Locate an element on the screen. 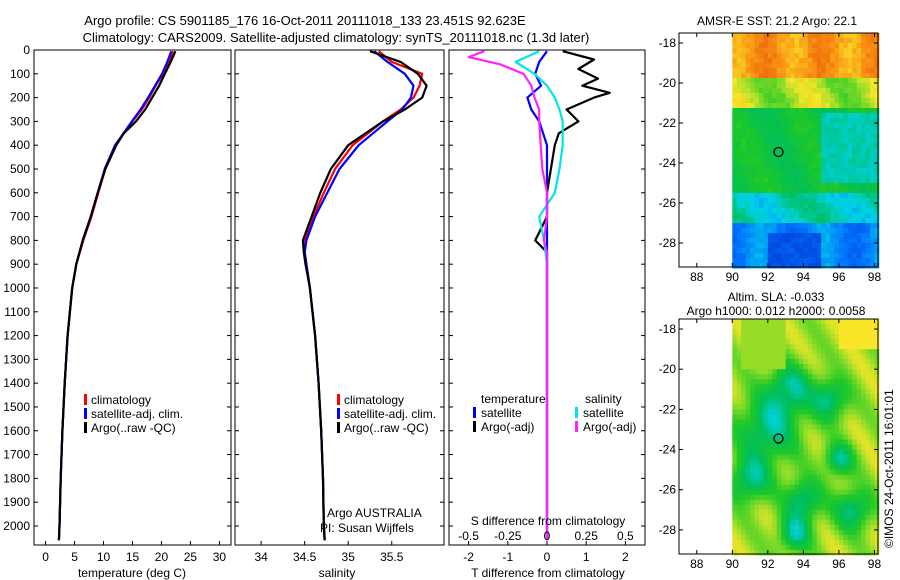 The image size is (900, 580). depth-tick-label: 2000 is located at coordinates (16, 526).